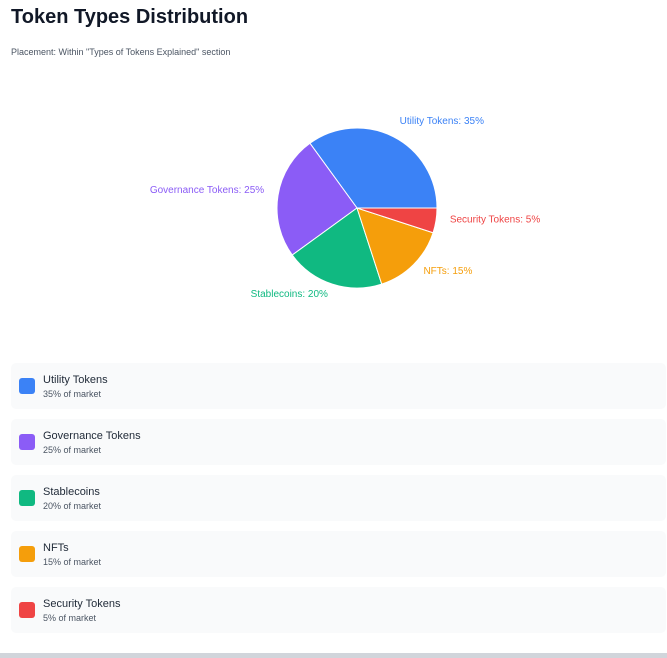 The height and width of the screenshot is (658, 667). Describe the element at coordinates (70, 618) in the screenshot. I see `market-share: 5% of market` at that location.